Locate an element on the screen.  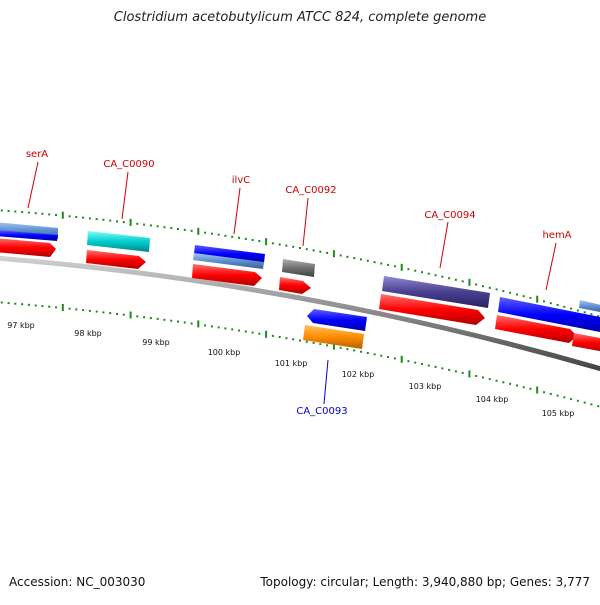
cds-feature-ilvc is located at coordinates (227, 275).